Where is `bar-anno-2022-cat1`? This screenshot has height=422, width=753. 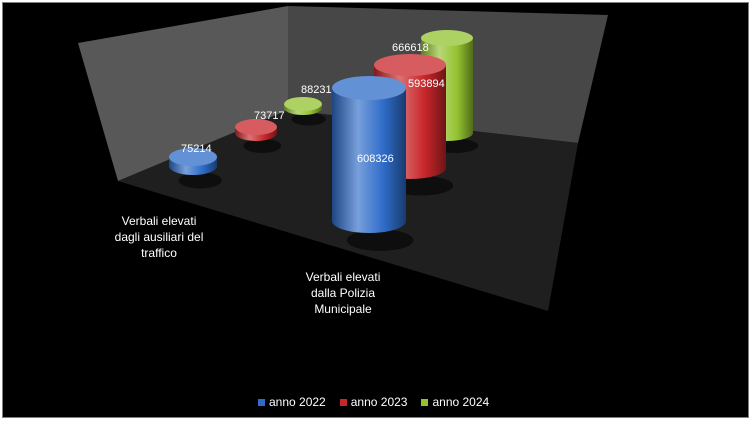 bar-anno-2022-cat1 is located at coordinates (373, 163).